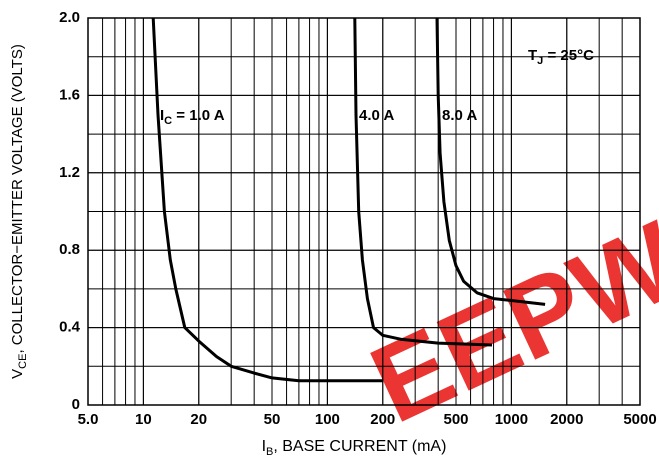 The height and width of the screenshot is (463, 659). I want to click on series-line, so click(490, 161).